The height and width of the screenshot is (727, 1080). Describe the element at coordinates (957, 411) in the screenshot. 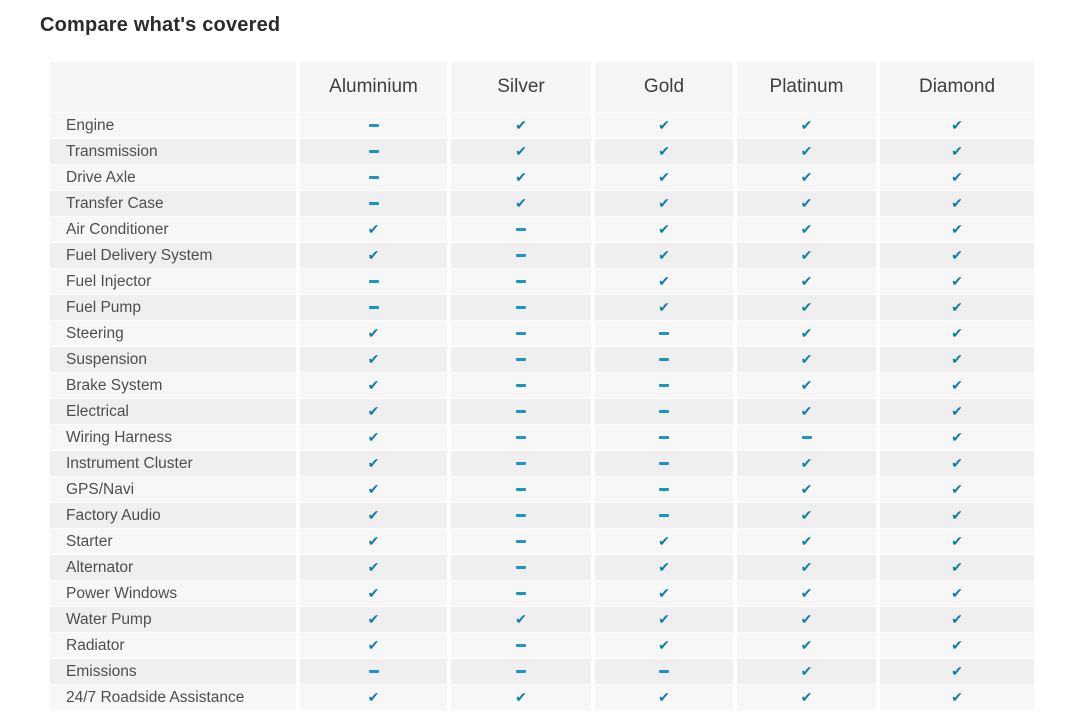

I see `cell-electrical-diamond: ✔` at that location.